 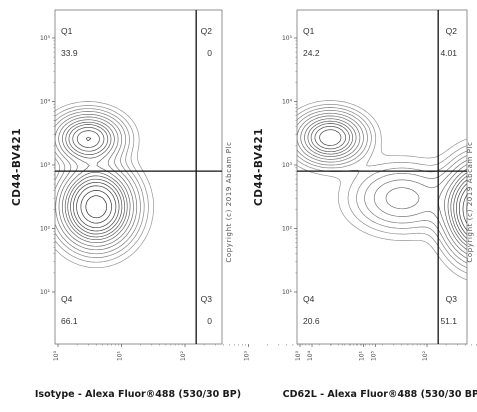 I want to click on quadrant-value-q3: 51.1, so click(x=448, y=321).